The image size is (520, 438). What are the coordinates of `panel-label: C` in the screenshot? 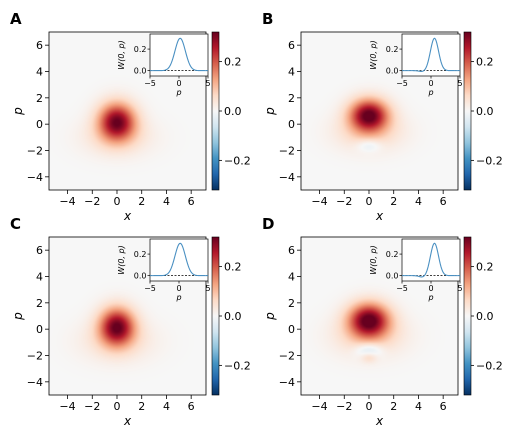 It's located at (15, 224).